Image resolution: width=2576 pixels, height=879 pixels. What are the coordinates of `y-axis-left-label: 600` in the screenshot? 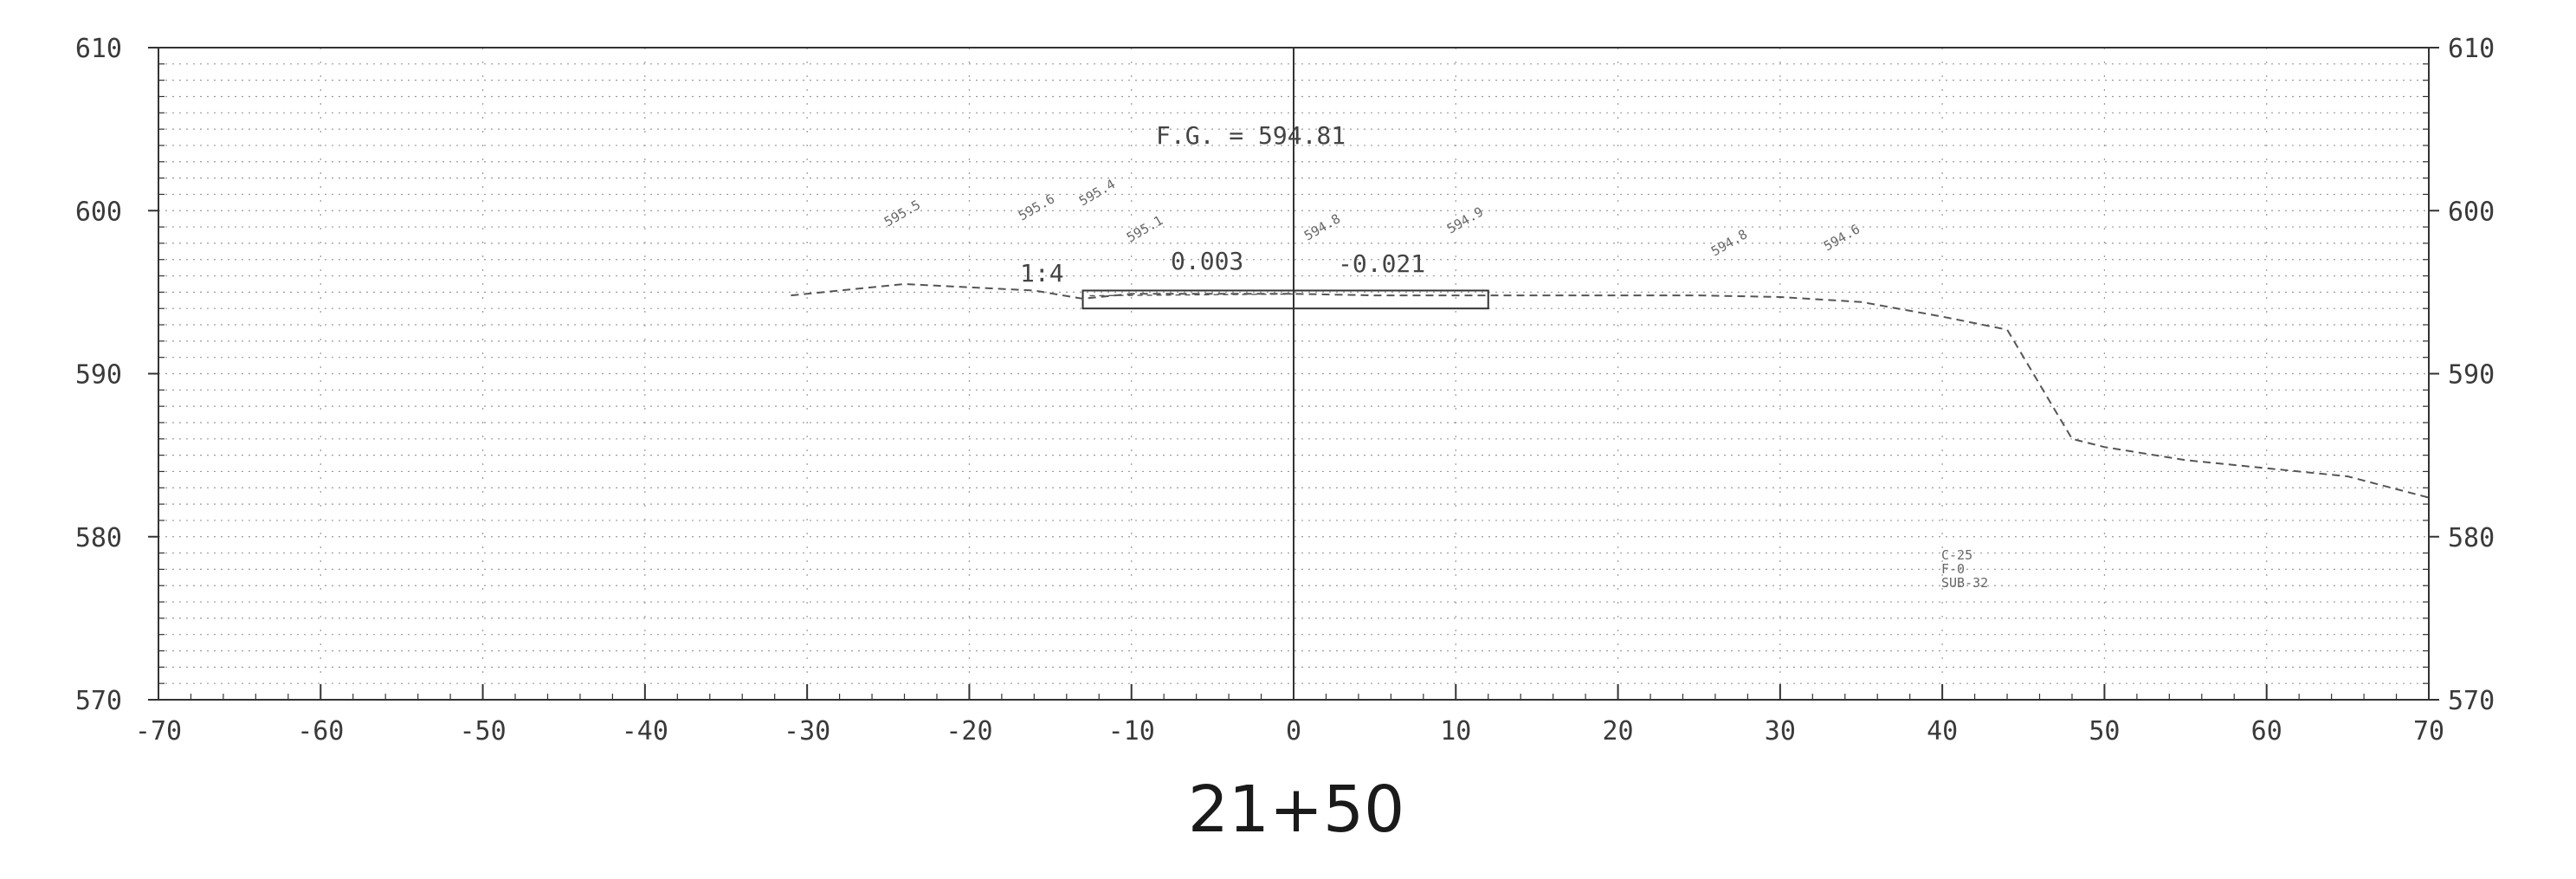 It's located at (98, 212).